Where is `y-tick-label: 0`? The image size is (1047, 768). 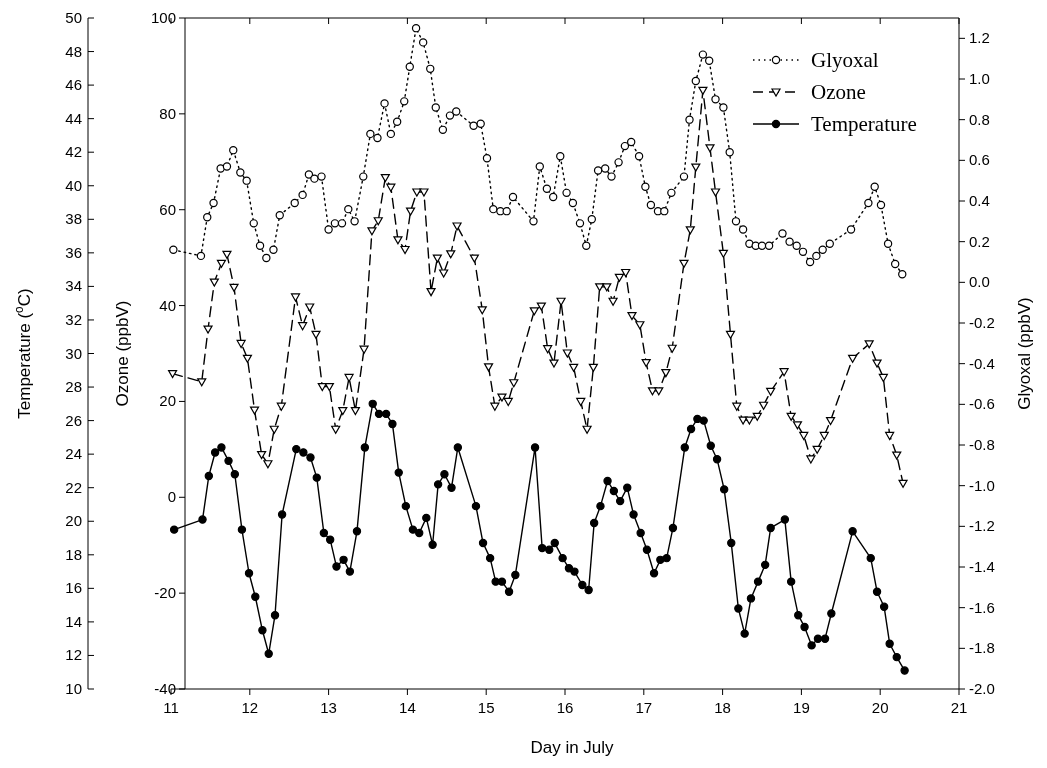 y-tick-label: 0 is located at coordinates (171, 497).